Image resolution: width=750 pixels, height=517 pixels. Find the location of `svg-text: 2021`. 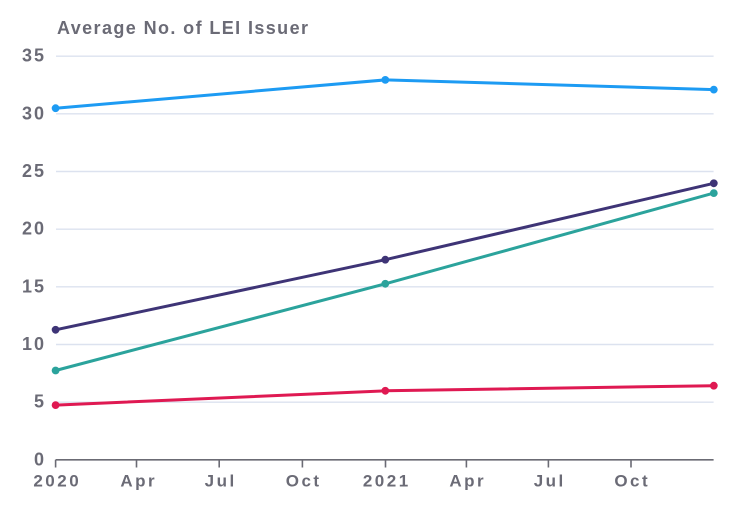

svg-text: 2021 is located at coordinates (387, 481).